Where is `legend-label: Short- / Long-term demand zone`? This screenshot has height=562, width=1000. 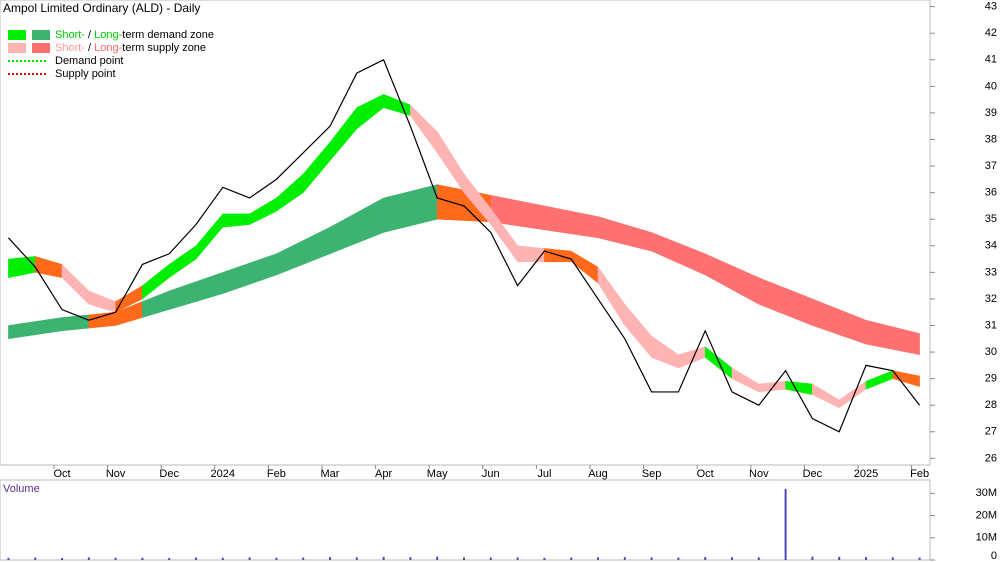
legend-label: Short- / Long-term demand zone is located at coordinates (134, 35).